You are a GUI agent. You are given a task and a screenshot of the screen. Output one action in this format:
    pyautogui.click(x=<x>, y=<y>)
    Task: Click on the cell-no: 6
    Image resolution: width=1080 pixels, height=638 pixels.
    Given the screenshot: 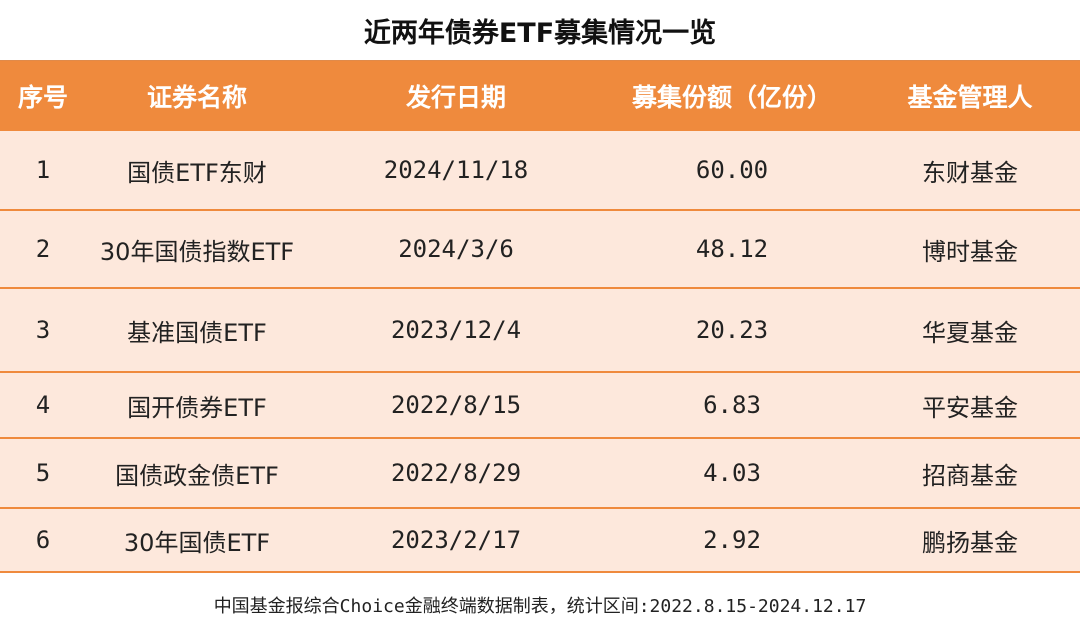 What is the action you would take?
    pyautogui.click(x=43, y=540)
    